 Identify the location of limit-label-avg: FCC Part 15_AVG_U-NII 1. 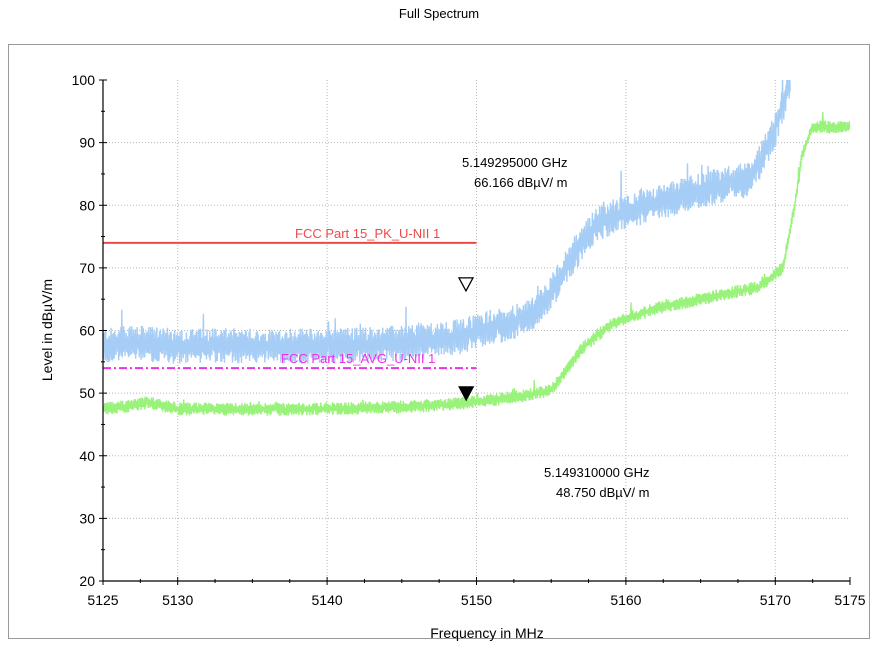
(358, 358).